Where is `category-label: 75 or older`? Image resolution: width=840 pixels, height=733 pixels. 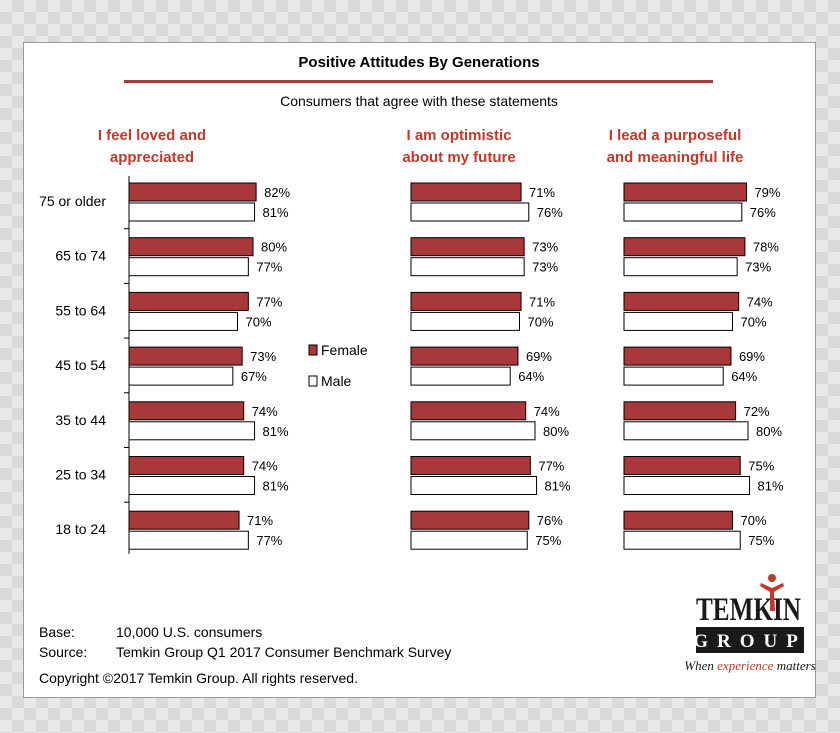 category-label: 75 or older is located at coordinates (72, 201).